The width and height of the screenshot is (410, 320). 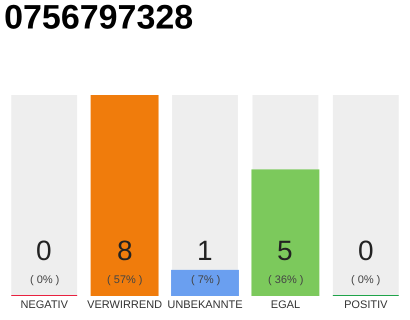 What do you see at coordinates (366, 305) in the screenshot?
I see `x-tick-label: POSITIV` at bounding box center [366, 305].